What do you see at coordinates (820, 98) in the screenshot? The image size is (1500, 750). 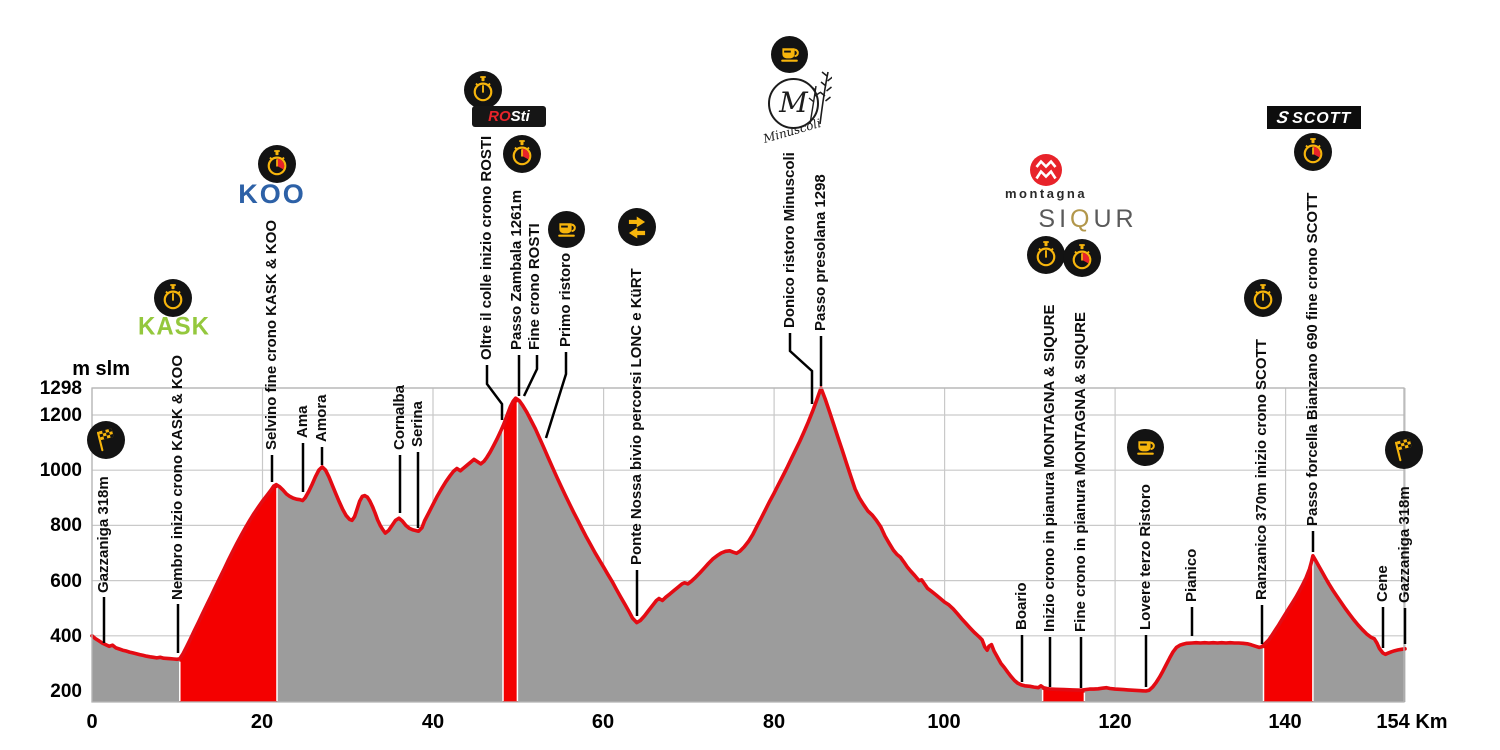 I see `minuscoli-wheat-icon` at bounding box center [820, 98].